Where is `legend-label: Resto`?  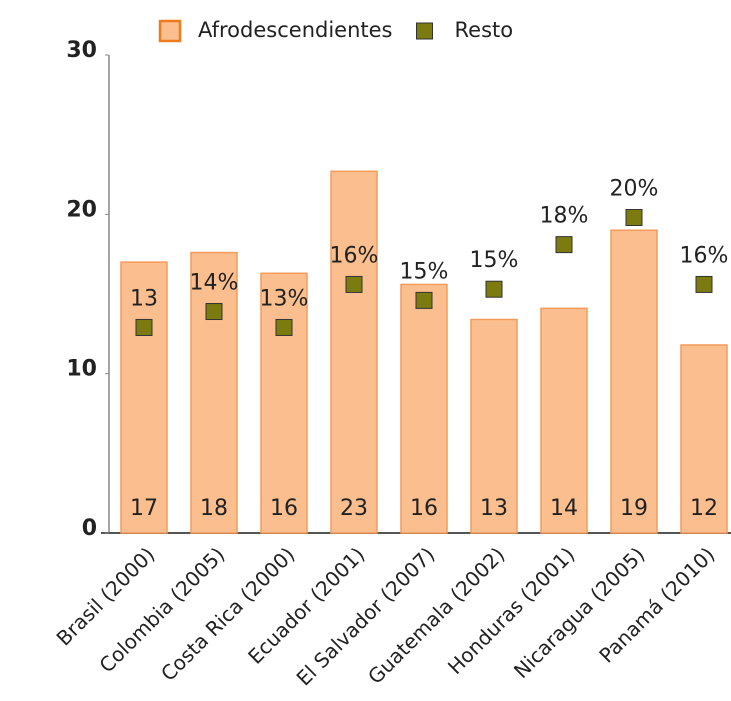
legend-label: Resto is located at coordinates (484, 30).